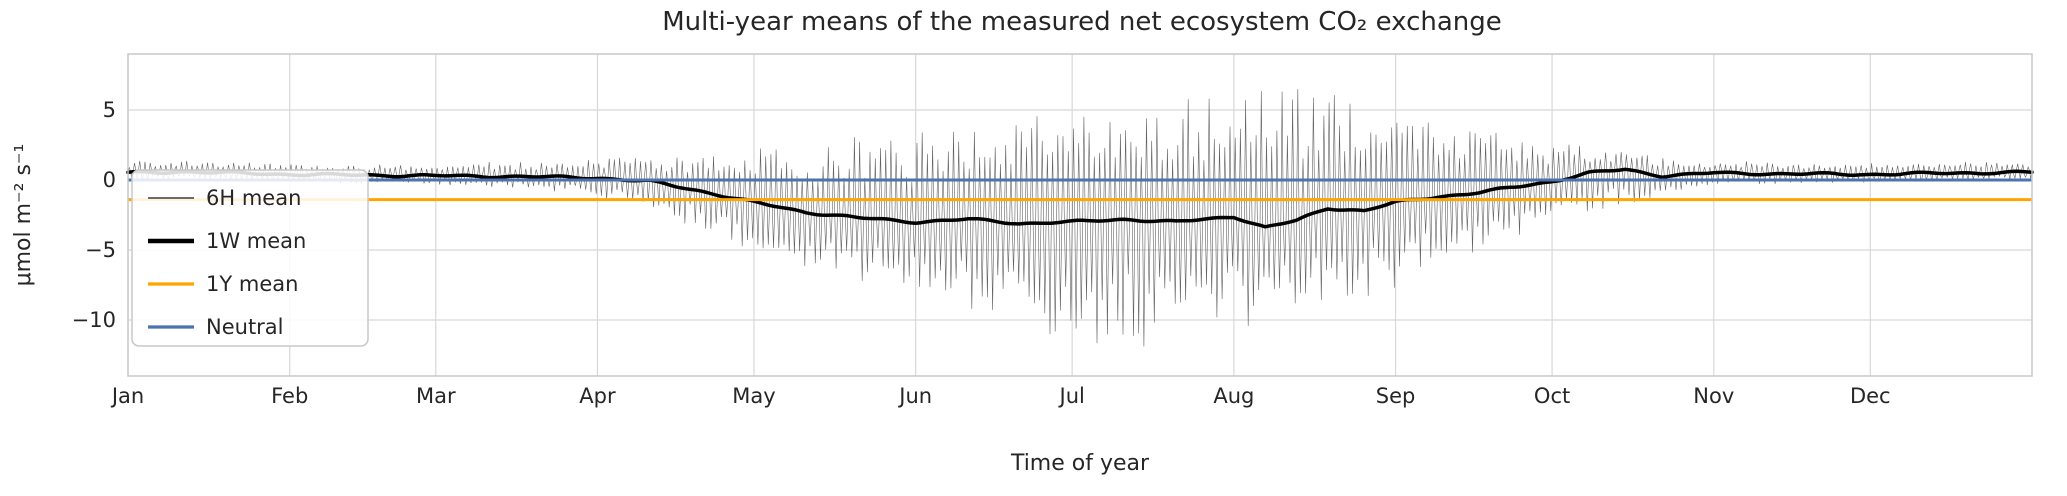 This screenshot has width=2067, height=496. I want to click on x-tick-label: Nov, so click(1713, 396).